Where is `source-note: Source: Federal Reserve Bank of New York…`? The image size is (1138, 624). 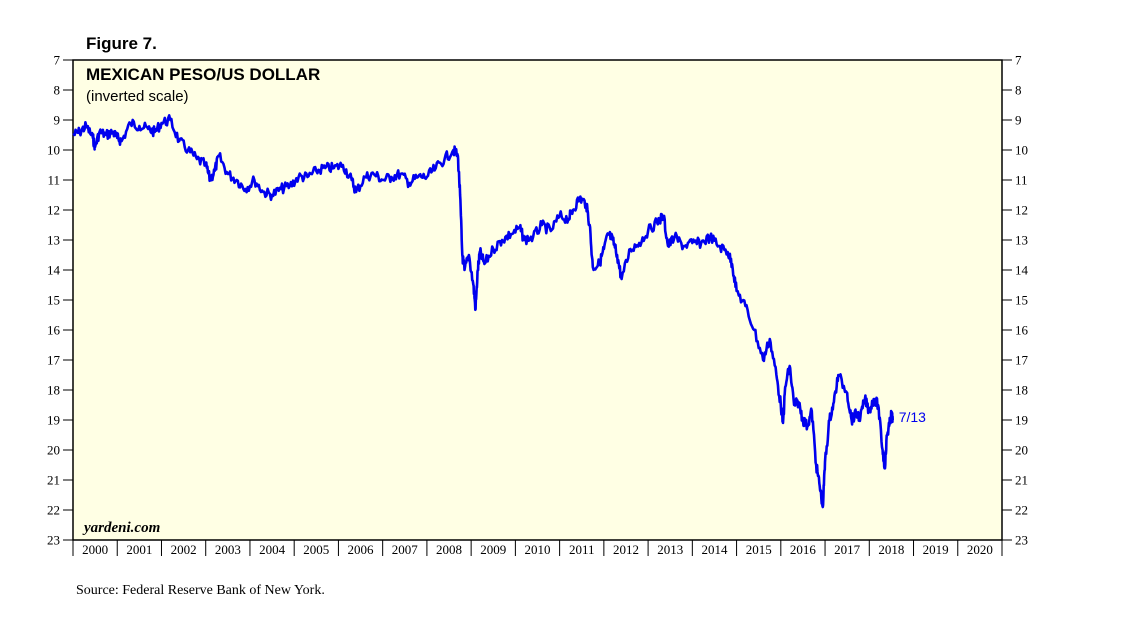 source-note: Source: Federal Reserve Bank of New York… is located at coordinates (200, 590).